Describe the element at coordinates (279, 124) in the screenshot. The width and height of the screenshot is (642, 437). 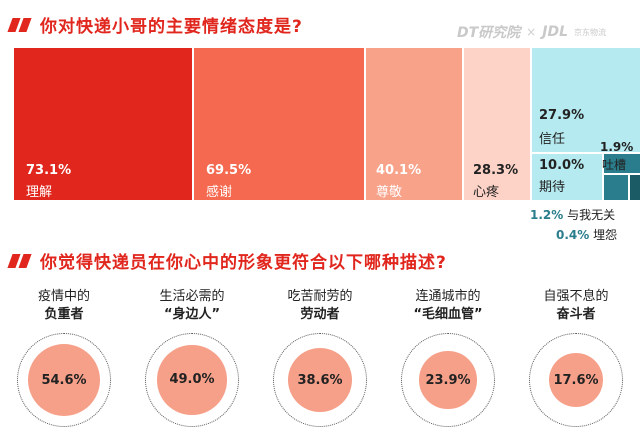
I see `treemap-cell-thanks: 69.5% 感谢` at that location.